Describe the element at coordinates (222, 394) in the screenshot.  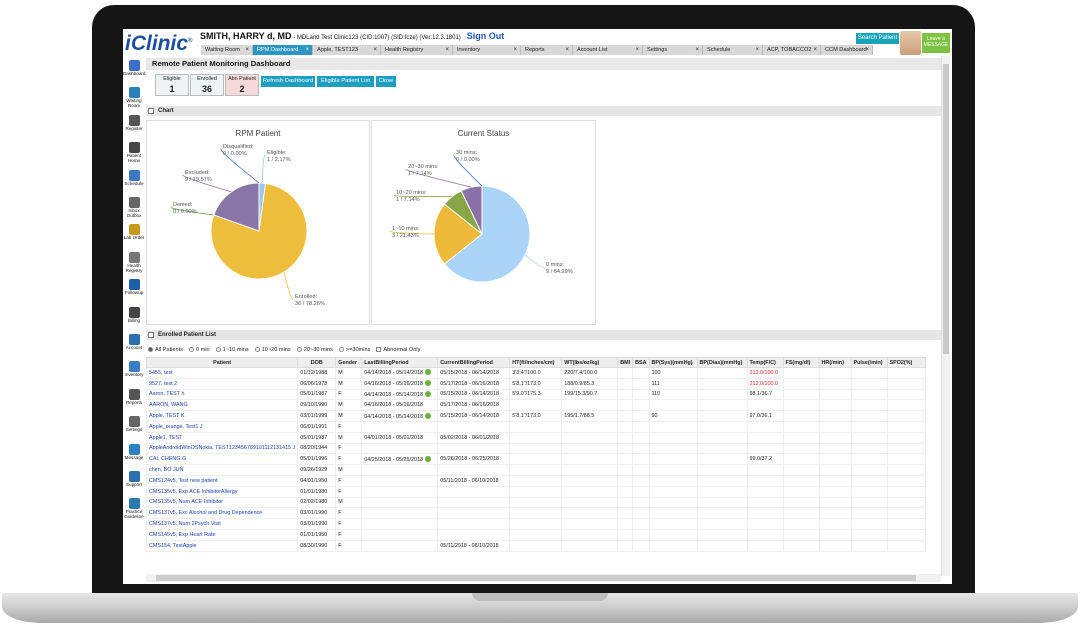
I see `patient-name-link: Aaron, TEST h` at that location.